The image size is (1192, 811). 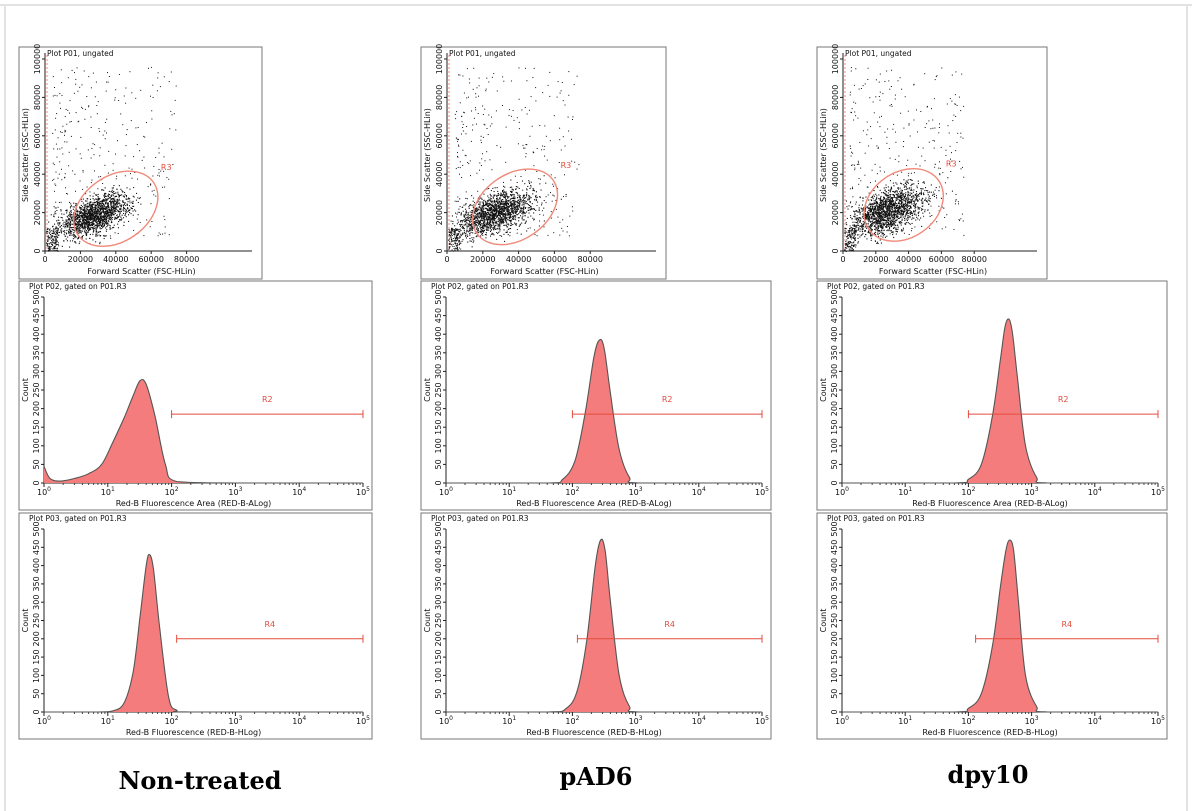 What do you see at coordinates (36, 675) in the screenshot?
I see `y-tick-label: 100` at bounding box center [36, 675].